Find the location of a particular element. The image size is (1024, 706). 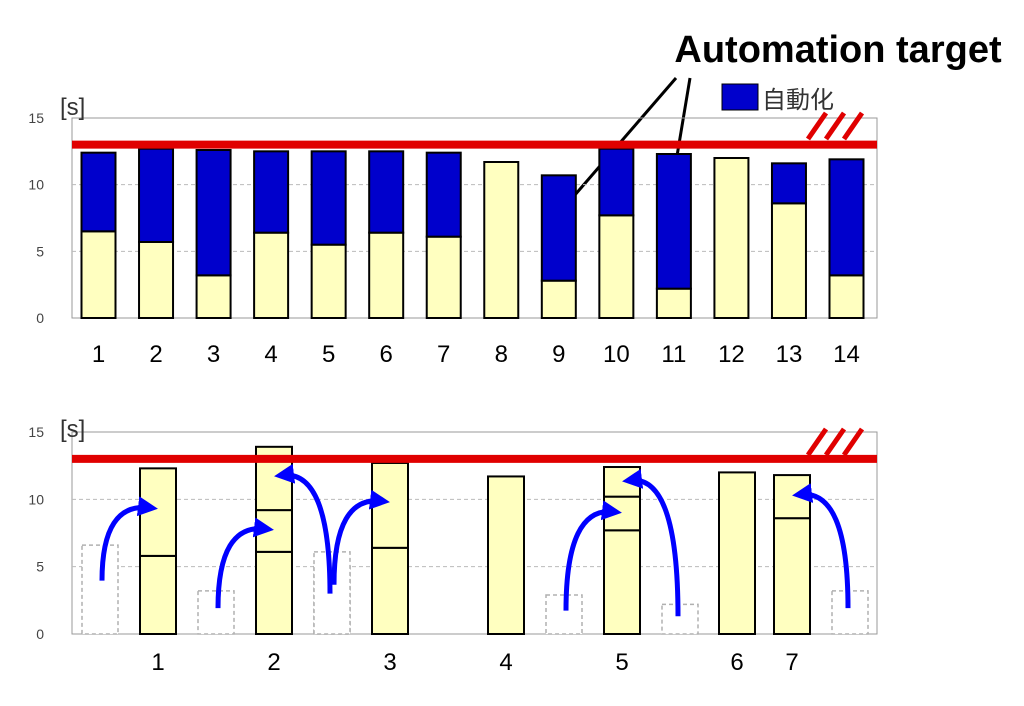

top-xtick-label: 10 is located at coordinates (616, 354).